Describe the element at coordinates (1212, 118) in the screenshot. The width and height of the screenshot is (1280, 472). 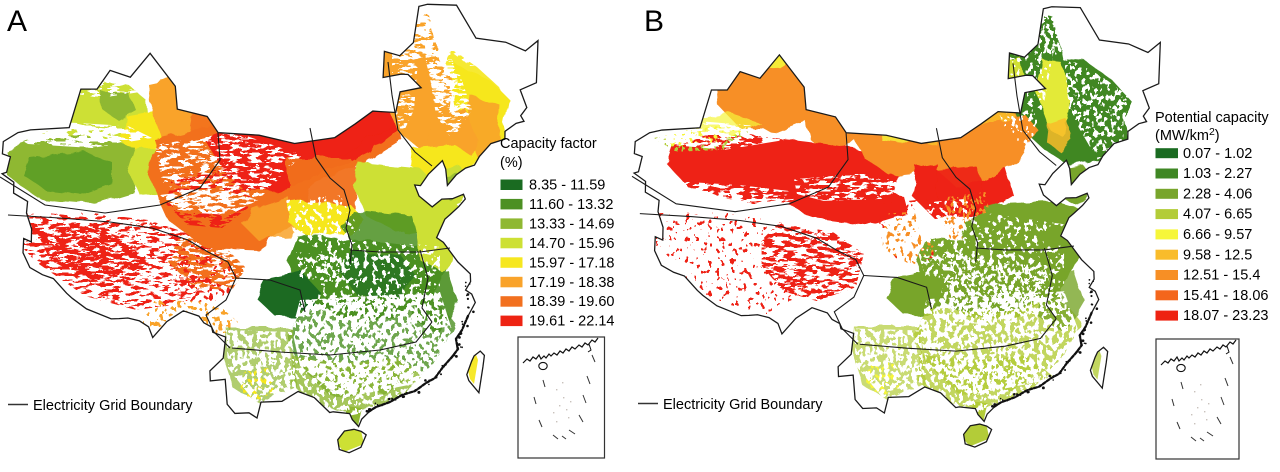
I see `svg-text: Potential capacity` at that location.